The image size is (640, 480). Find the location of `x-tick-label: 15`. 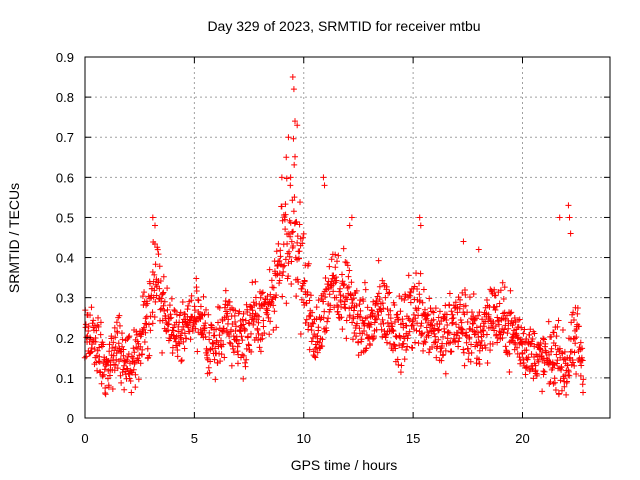

x-tick-label: 15 is located at coordinates (413, 438).